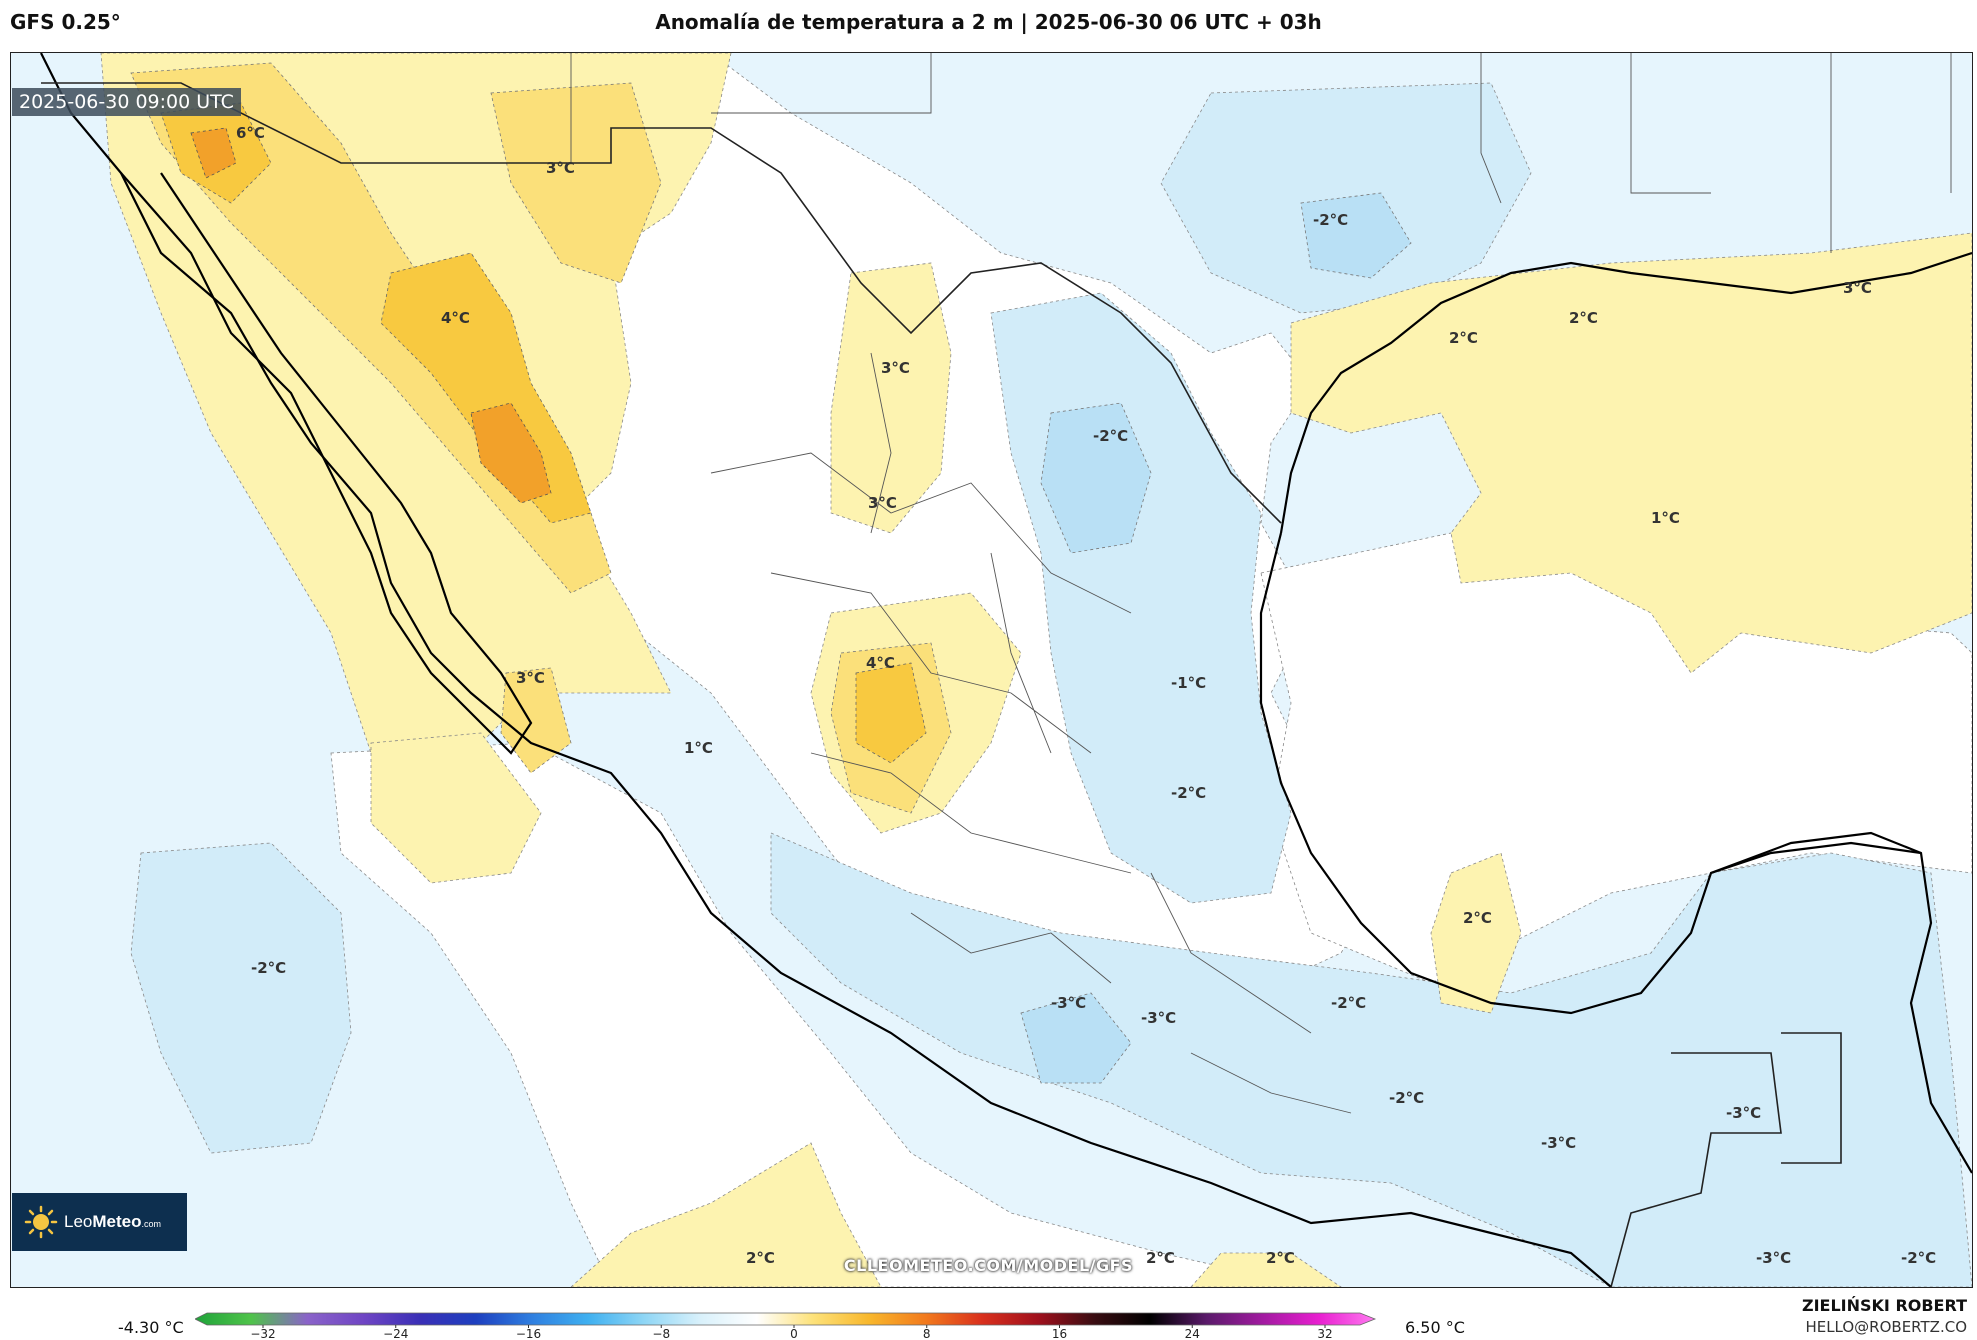 The width and height of the screenshot is (1977, 1340). Describe the element at coordinates (1476, 933) in the screenshot. I see `warm-region-gulf-south` at that location.